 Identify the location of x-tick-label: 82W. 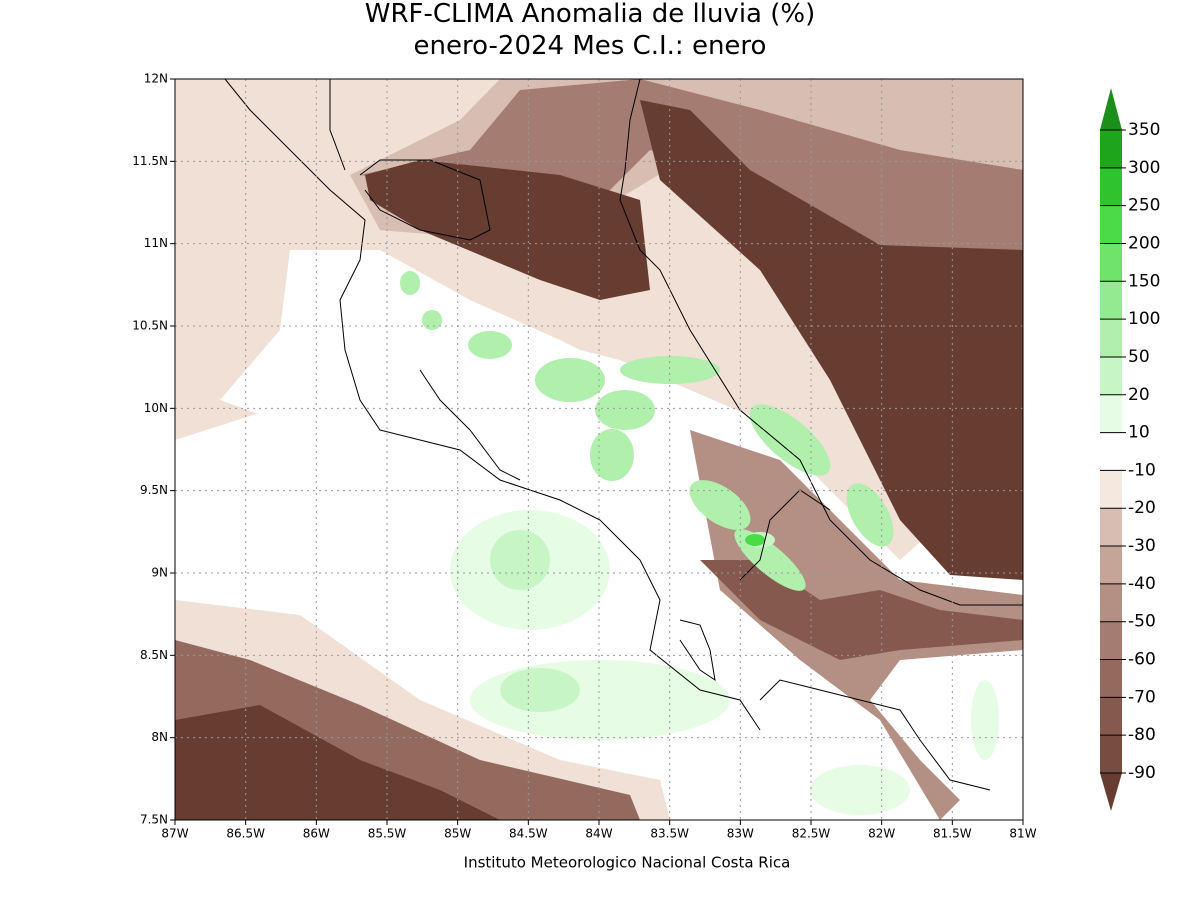
(881, 834).